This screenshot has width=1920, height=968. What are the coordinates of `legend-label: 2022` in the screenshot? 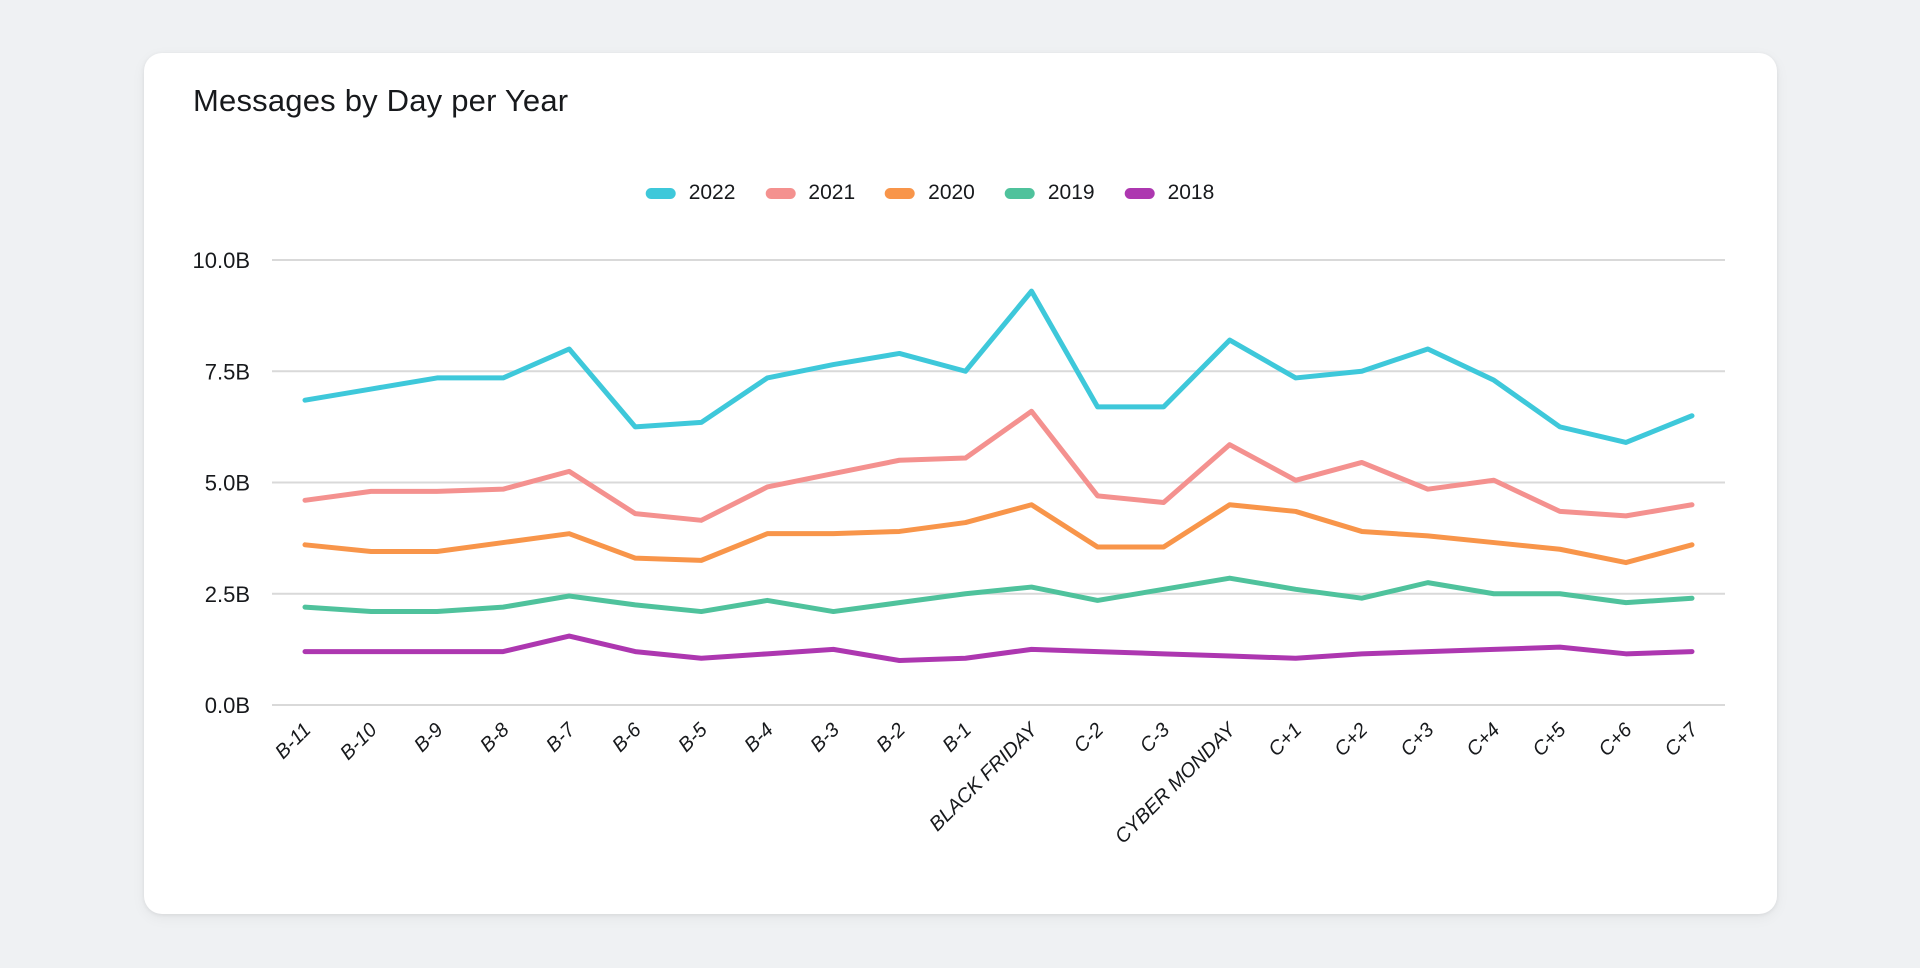 It's located at (712, 192).